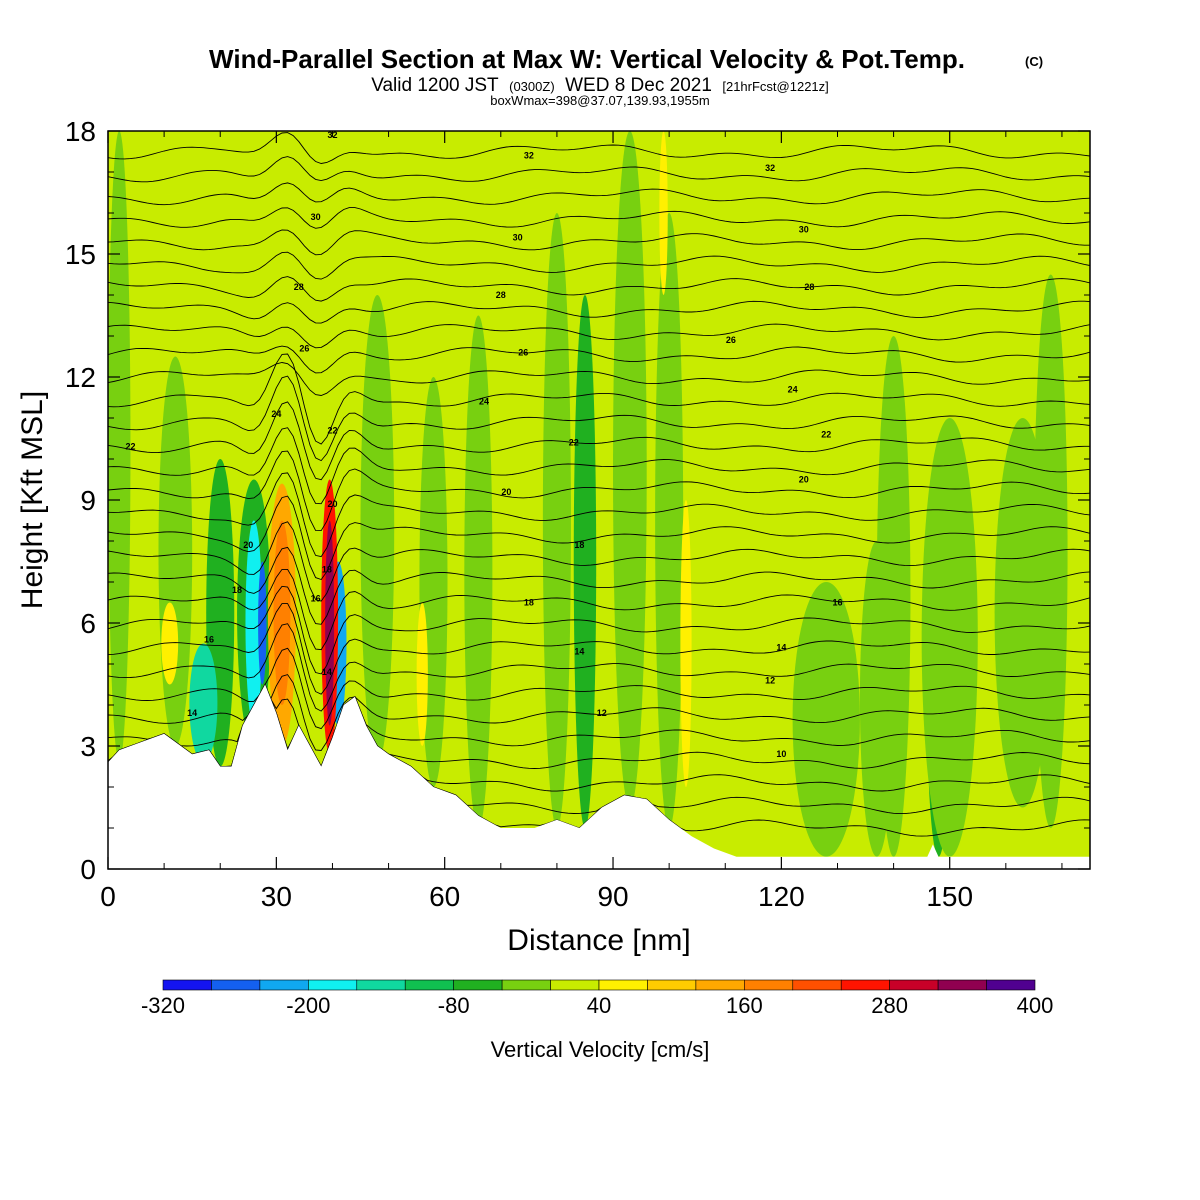 Image resolution: width=1200 pixels, height=1200 pixels. Describe the element at coordinates (32, 500) in the screenshot. I see `y-axis-label: Height [Kft MSL]` at that location.